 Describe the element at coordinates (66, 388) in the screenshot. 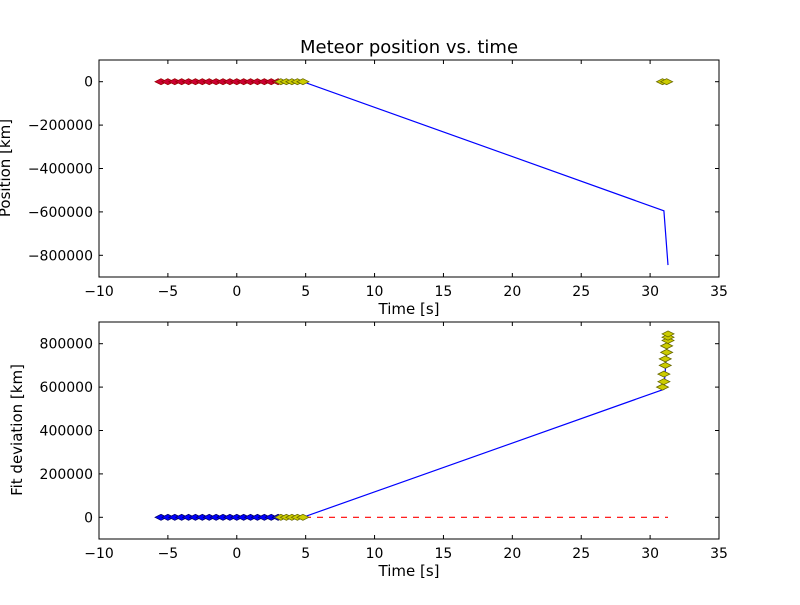

I see `y-tick-label: 600000` at that location.